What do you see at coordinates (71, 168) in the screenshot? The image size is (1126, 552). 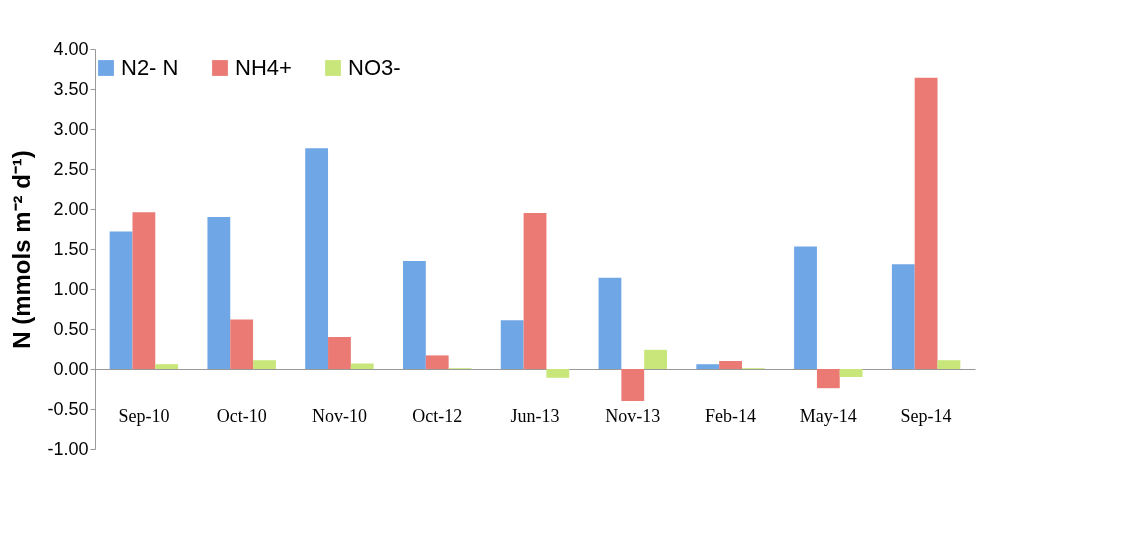 I see `y-tick-label: 2.50` at bounding box center [71, 168].